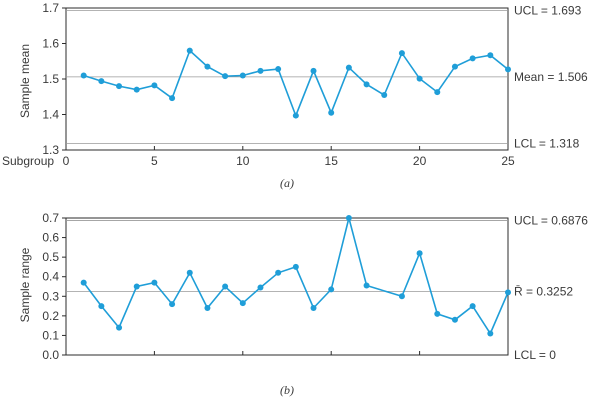  Describe the element at coordinates (154, 161) in the screenshot. I see `x-tick-label: 5` at that location.